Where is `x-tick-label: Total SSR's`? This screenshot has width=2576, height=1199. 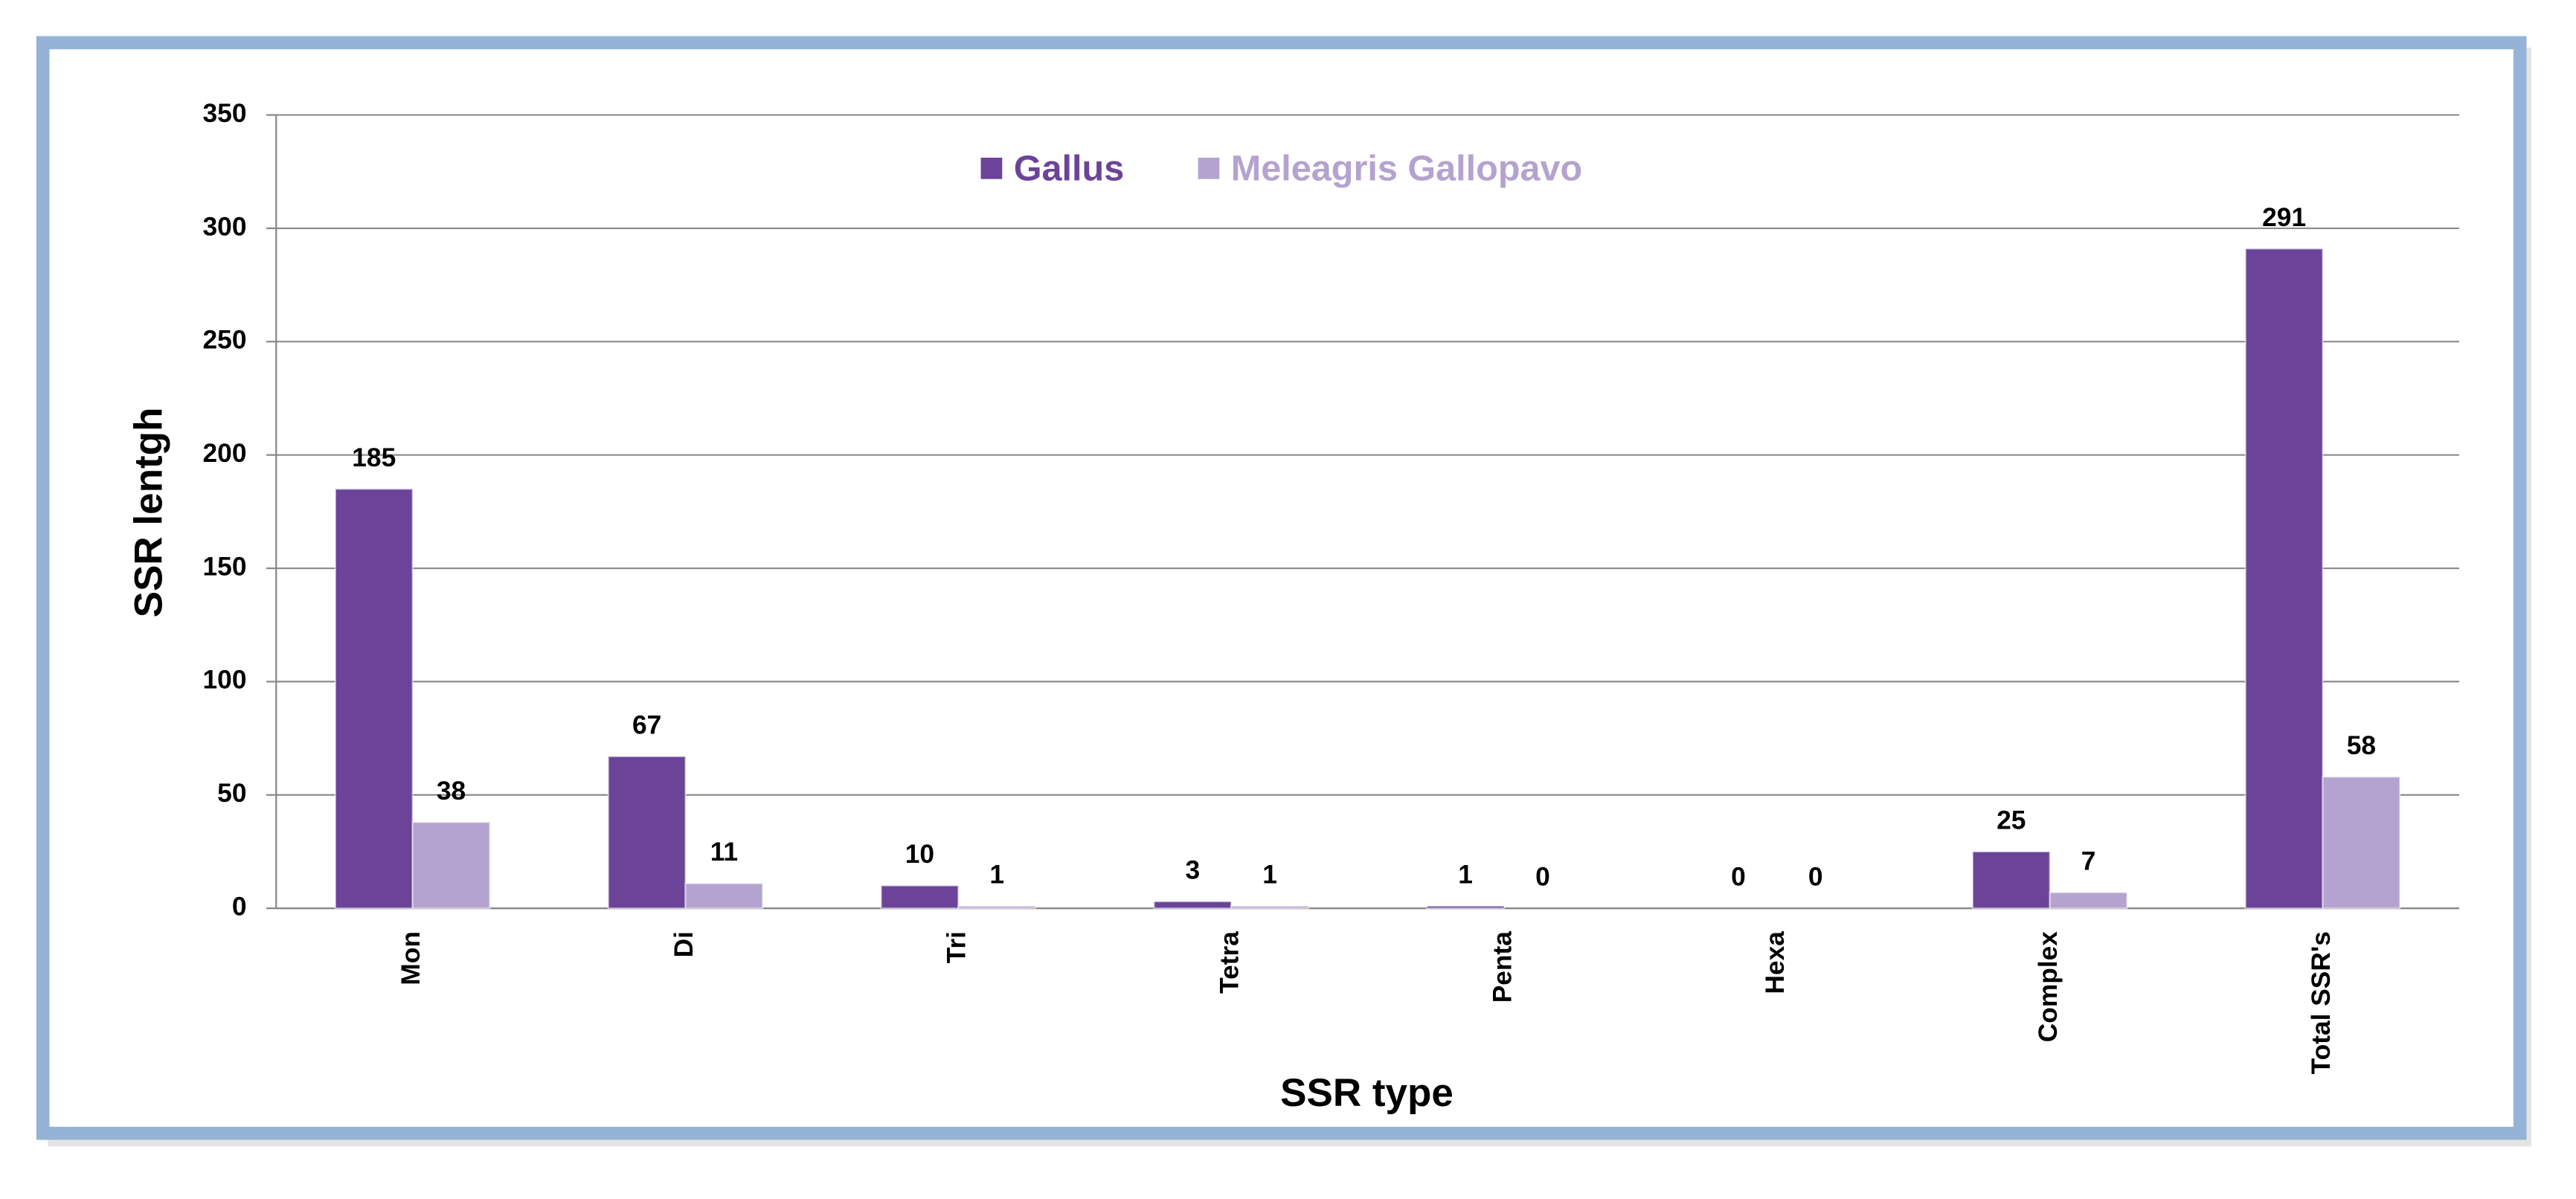 x-tick-label: Total SSR's is located at coordinates (2321, 1002).